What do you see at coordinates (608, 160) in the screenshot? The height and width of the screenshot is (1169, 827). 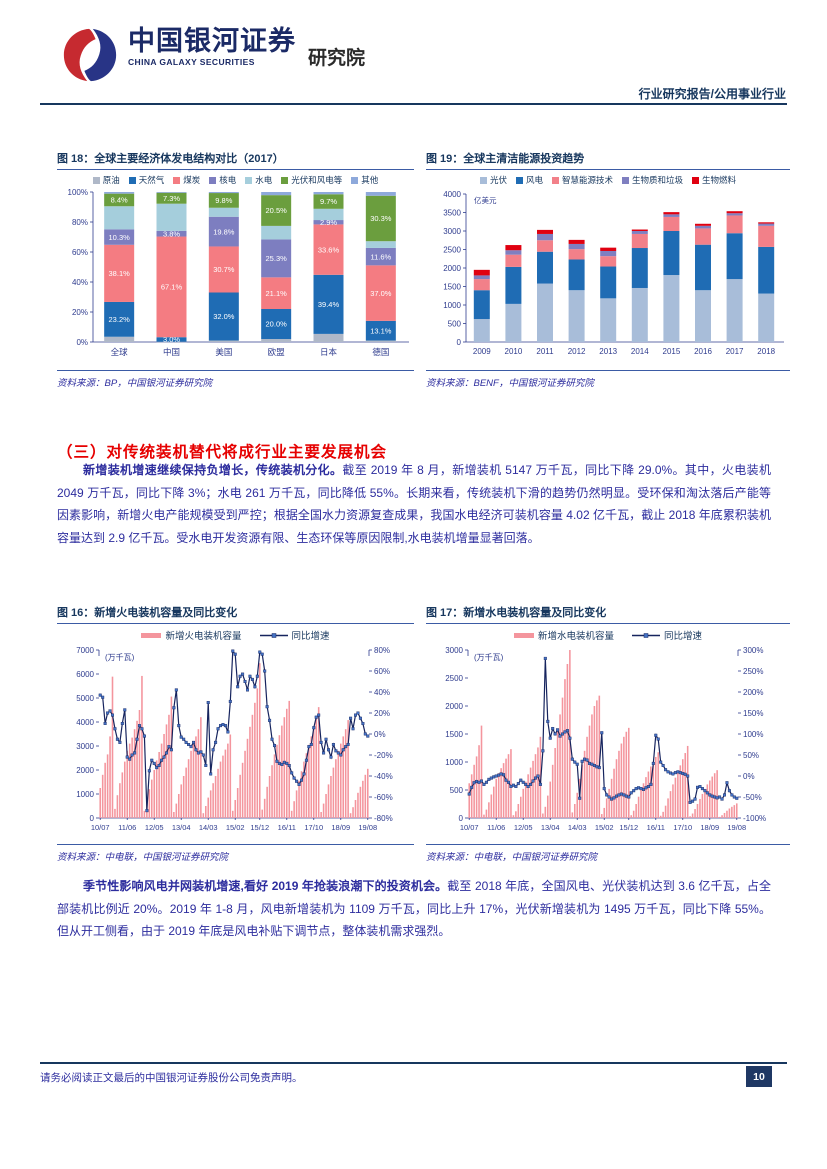 I see `figure-19-title: 图 19：全球主清洁能源投资趋势` at bounding box center [608, 160].